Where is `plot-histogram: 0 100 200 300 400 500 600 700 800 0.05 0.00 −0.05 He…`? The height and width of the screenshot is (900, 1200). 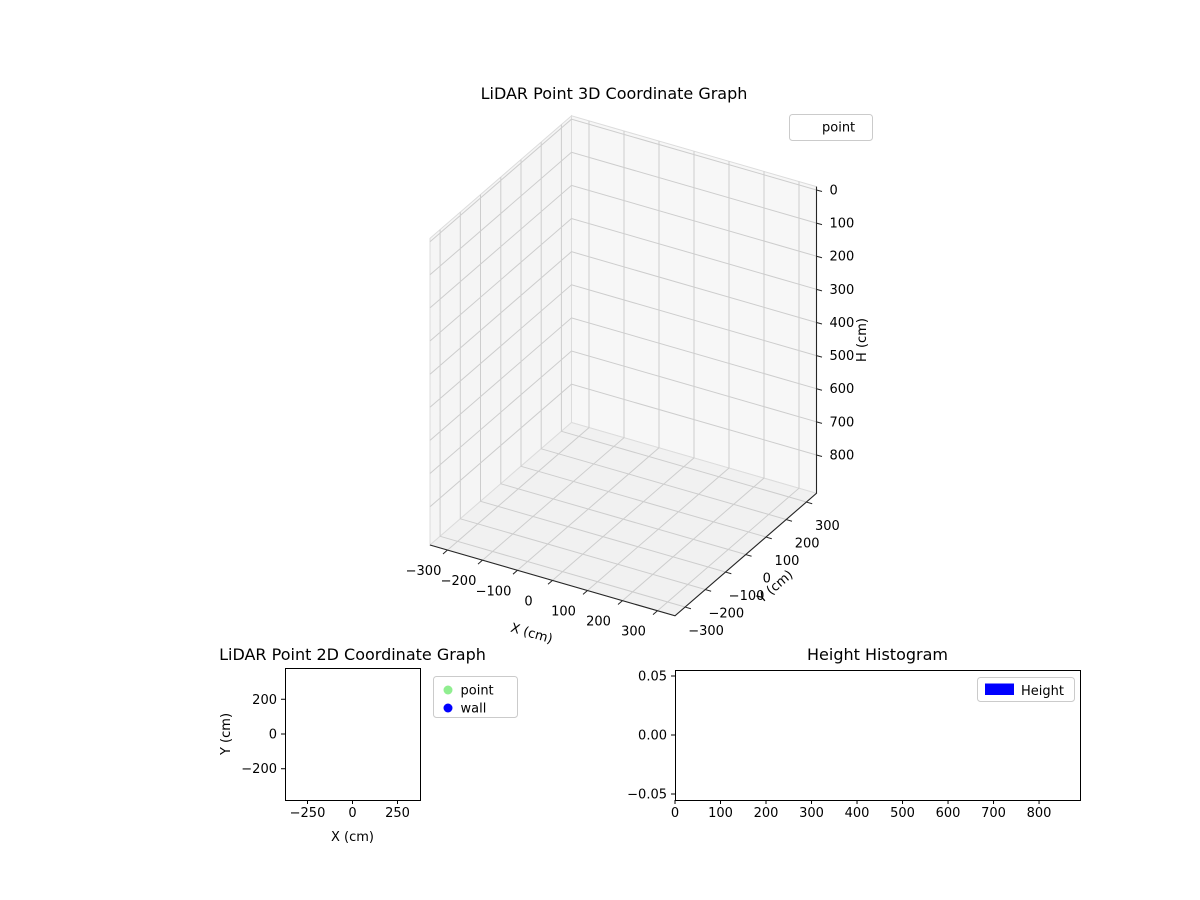
plot-histogram: 0 100 200 300 400 500 600 700 800 0.05 0.00 −0.05 He… is located at coordinates (854, 733).